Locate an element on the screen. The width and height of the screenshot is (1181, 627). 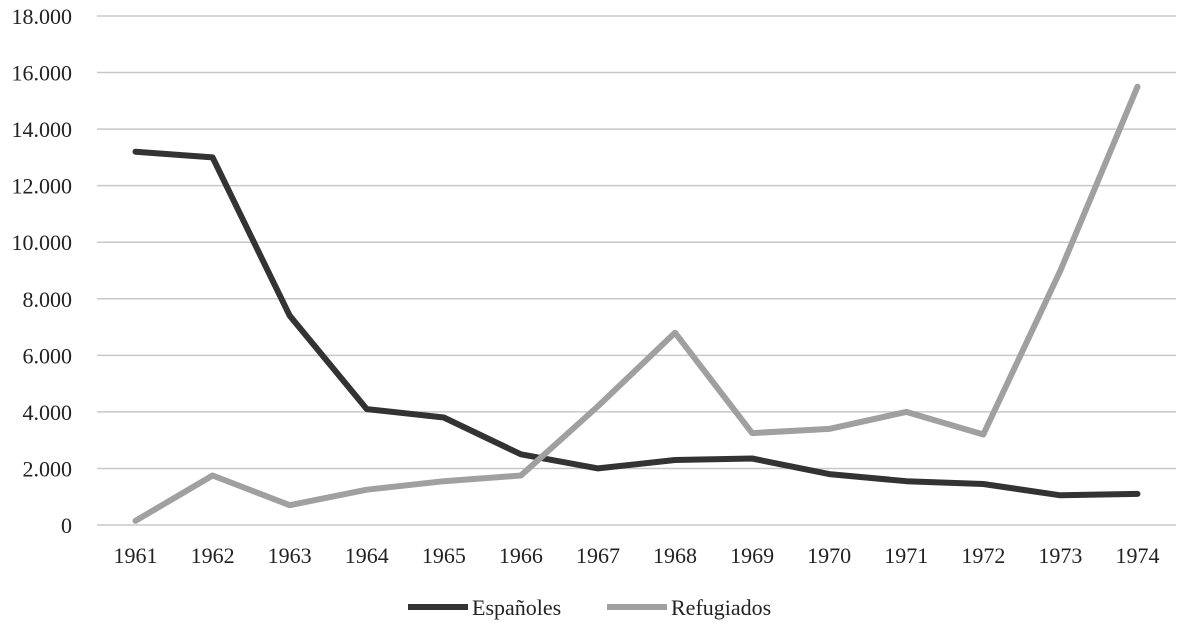
legend-label: Españoles is located at coordinates (516, 607).